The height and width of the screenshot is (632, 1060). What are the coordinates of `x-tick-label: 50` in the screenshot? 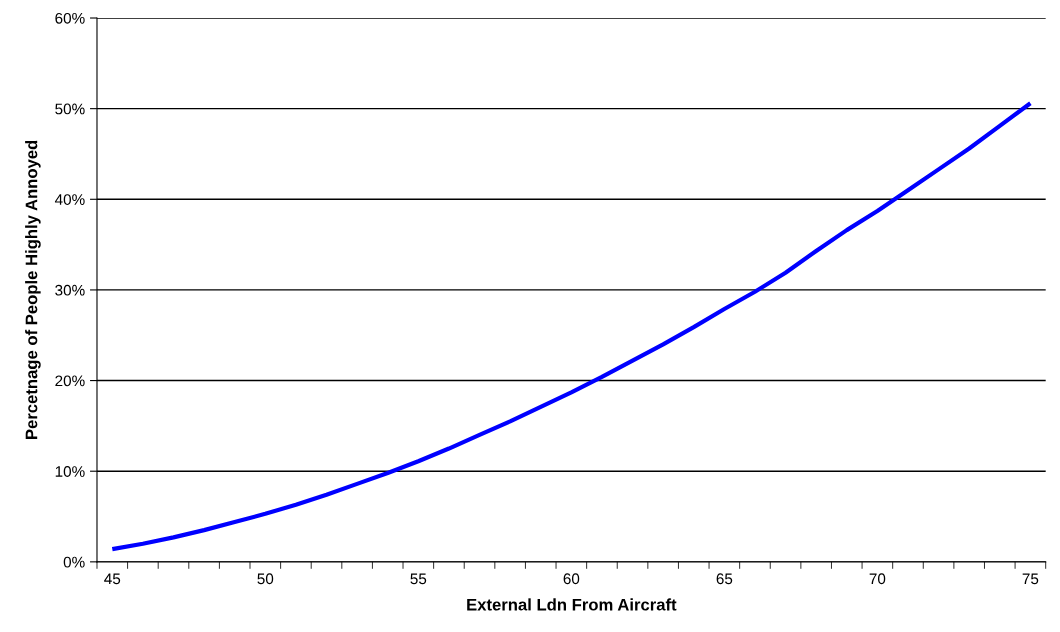 It's located at (265, 579).